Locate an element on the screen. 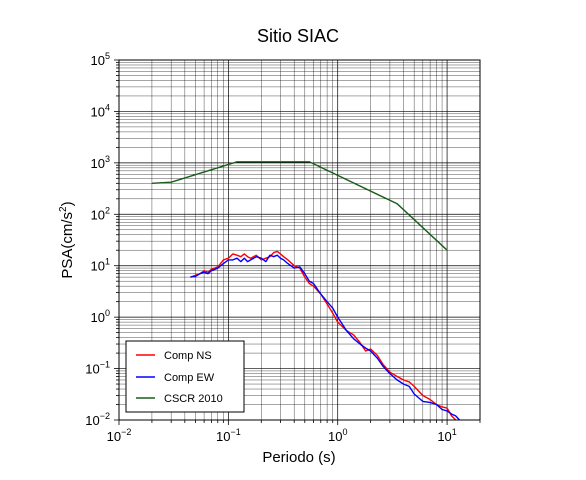  y-tick-label: 10⁴ is located at coordinates (100, 110).